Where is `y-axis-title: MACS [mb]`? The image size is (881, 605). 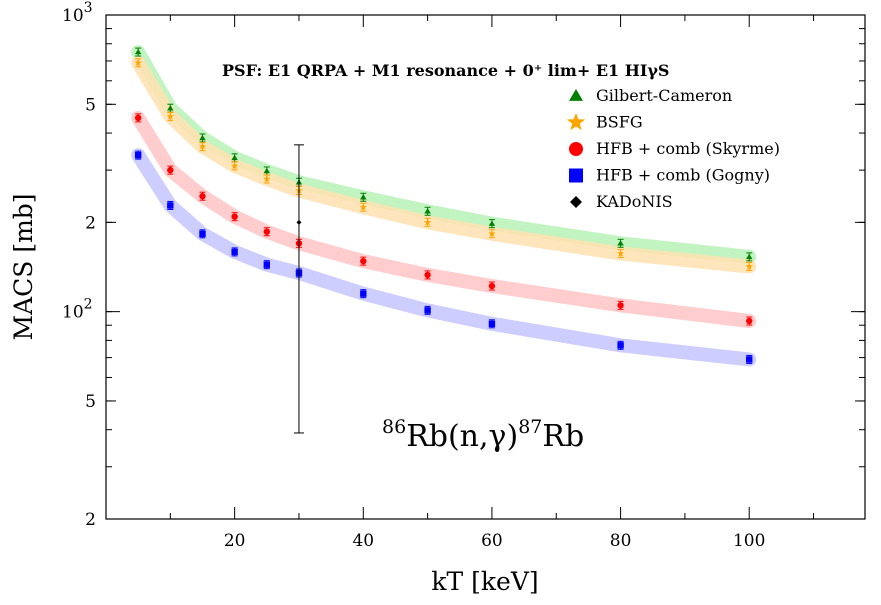
y-axis-title: MACS [mb] is located at coordinates (23, 266).